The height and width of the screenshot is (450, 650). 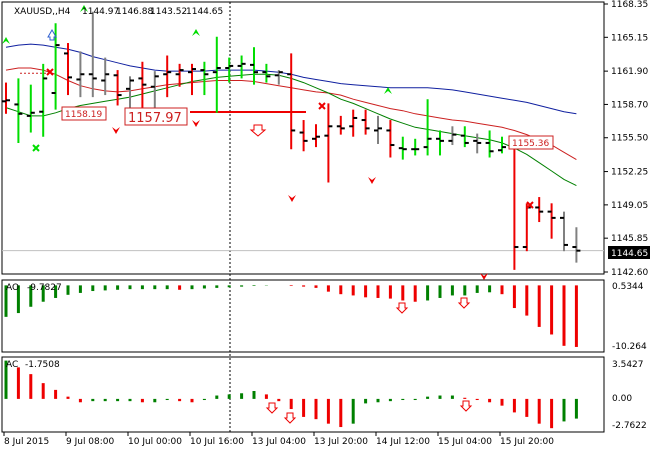 I want to click on y-tick-label: 1158.70, so click(x=629, y=105).